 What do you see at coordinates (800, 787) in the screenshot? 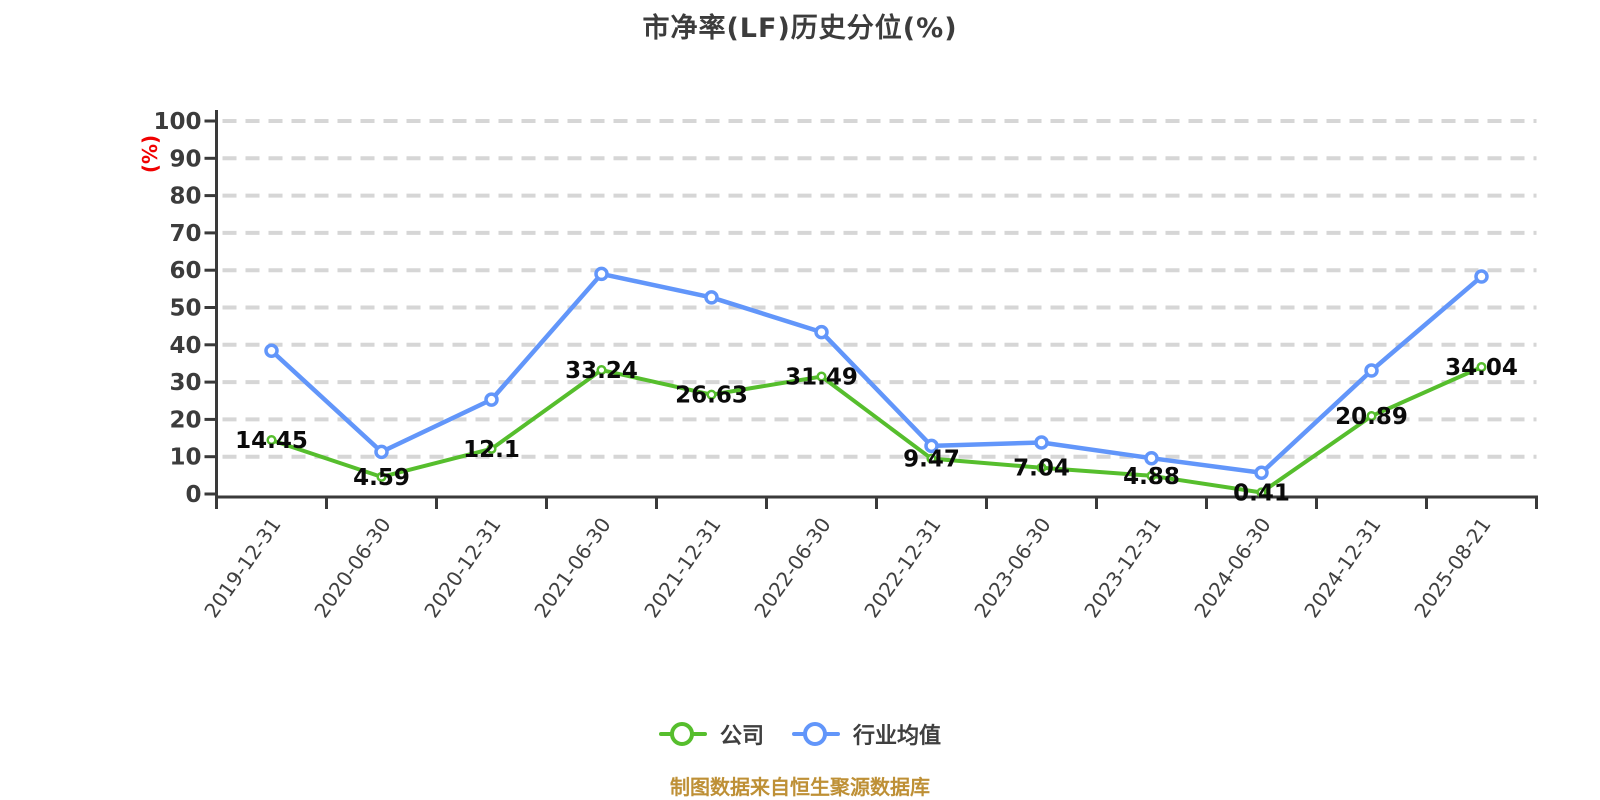
I see `data-source-note: 制图数据来自恒生聚源数据库` at bounding box center [800, 787].